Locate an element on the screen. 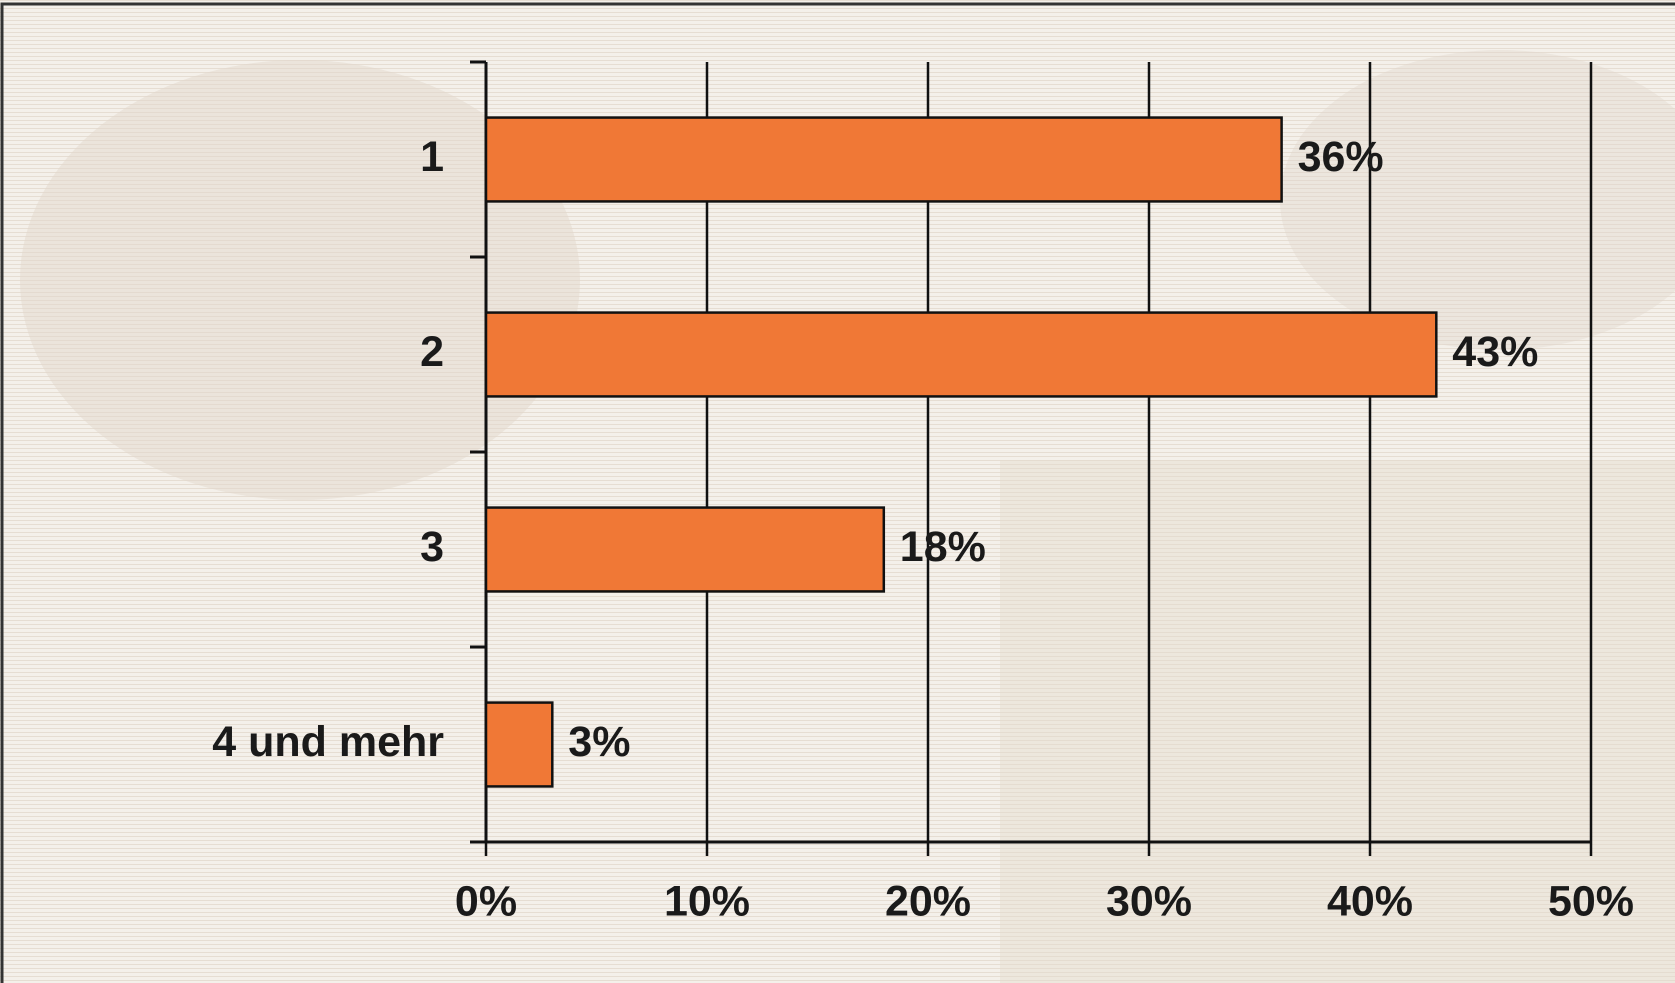 This screenshot has height=983, width=1675. x-tick-label: 0% is located at coordinates (486, 901).